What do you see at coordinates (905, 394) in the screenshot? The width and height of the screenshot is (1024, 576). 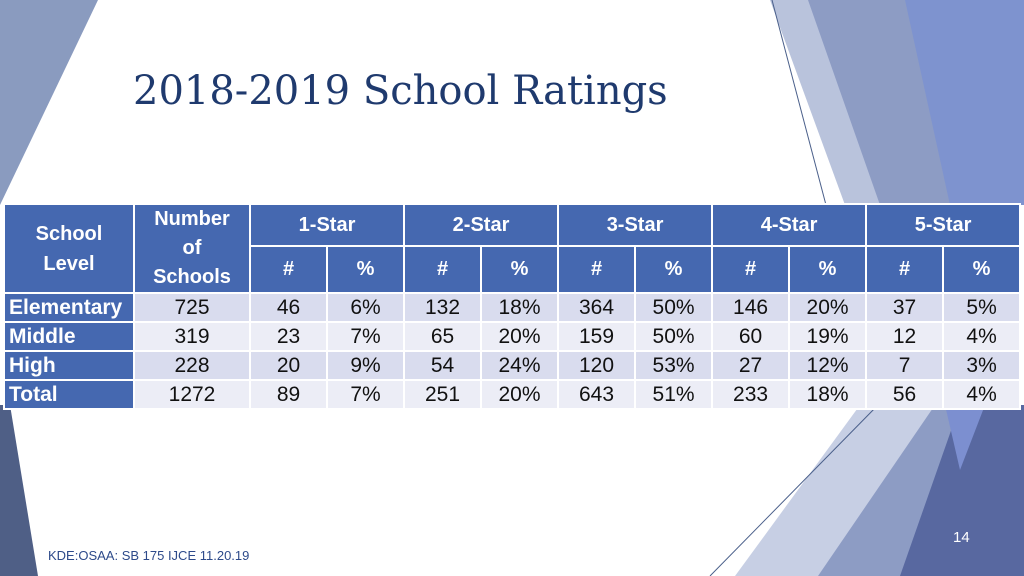 I see `cell-5-star-count: 56` at bounding box center [905, 394].